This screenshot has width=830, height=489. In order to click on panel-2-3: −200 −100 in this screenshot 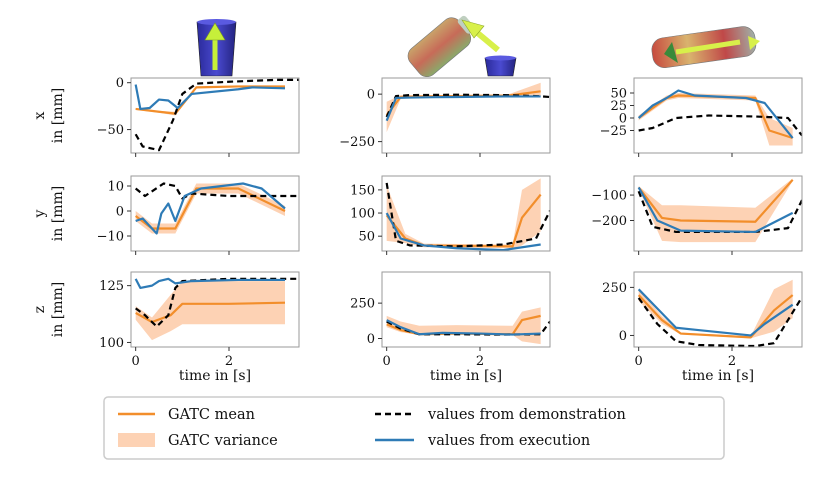, I will do `click(697, 215)`.